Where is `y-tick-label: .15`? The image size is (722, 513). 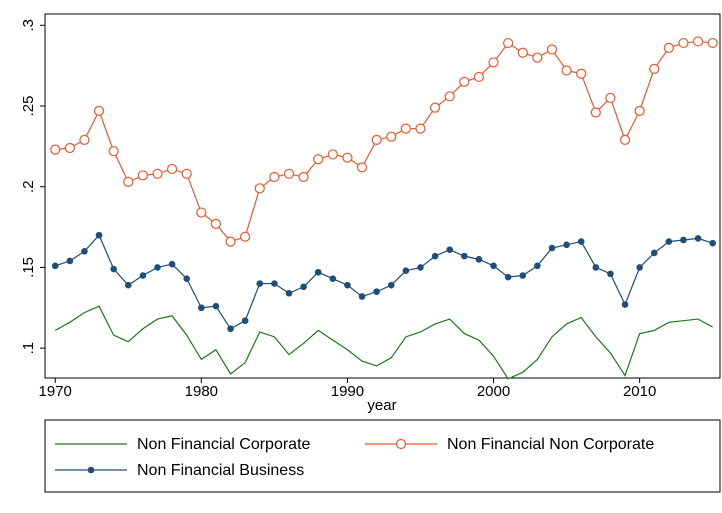 y-tick-label: .15 is located at coordinates (28, 267).